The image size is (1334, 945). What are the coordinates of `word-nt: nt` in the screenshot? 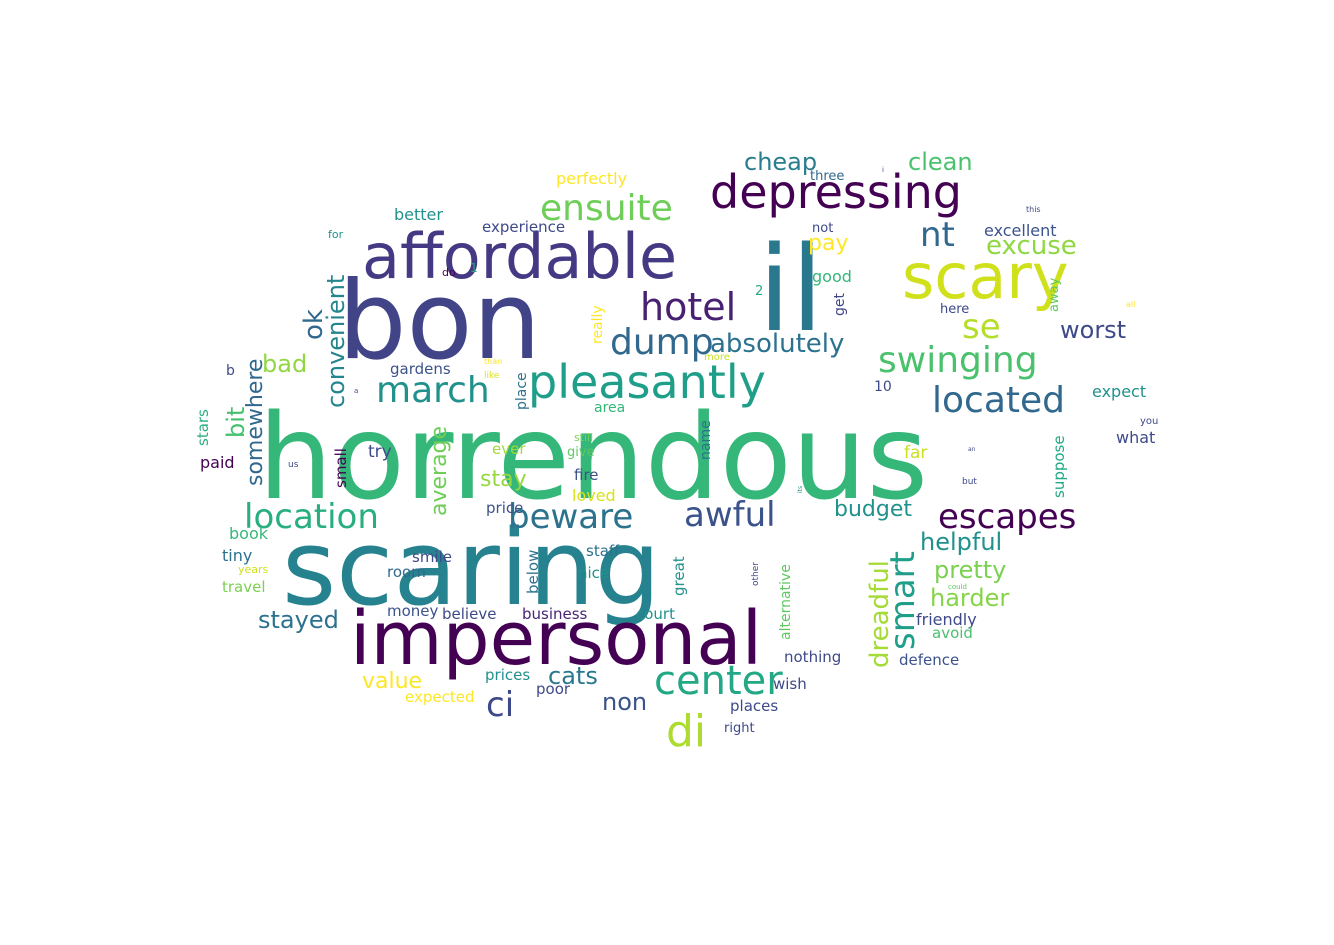 It's located at (937, 235).